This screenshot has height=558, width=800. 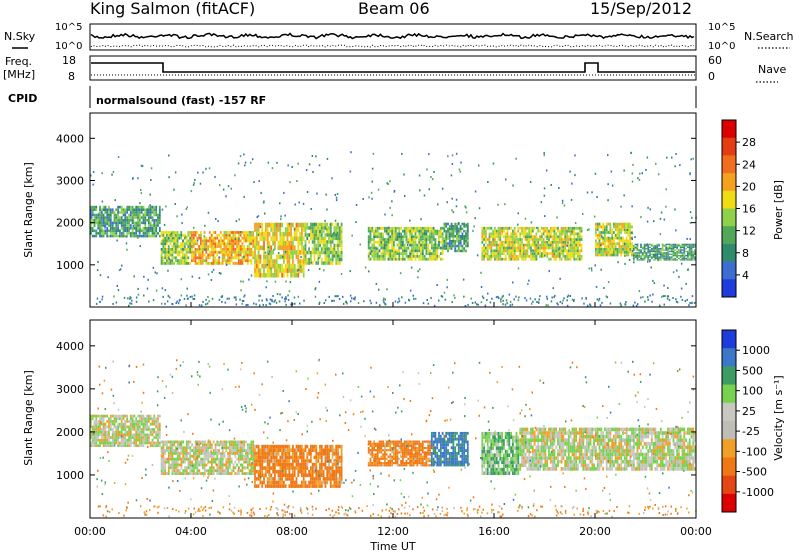 I want to click on station-title: King Salmon (fitACF), so click(x=172, y=9).